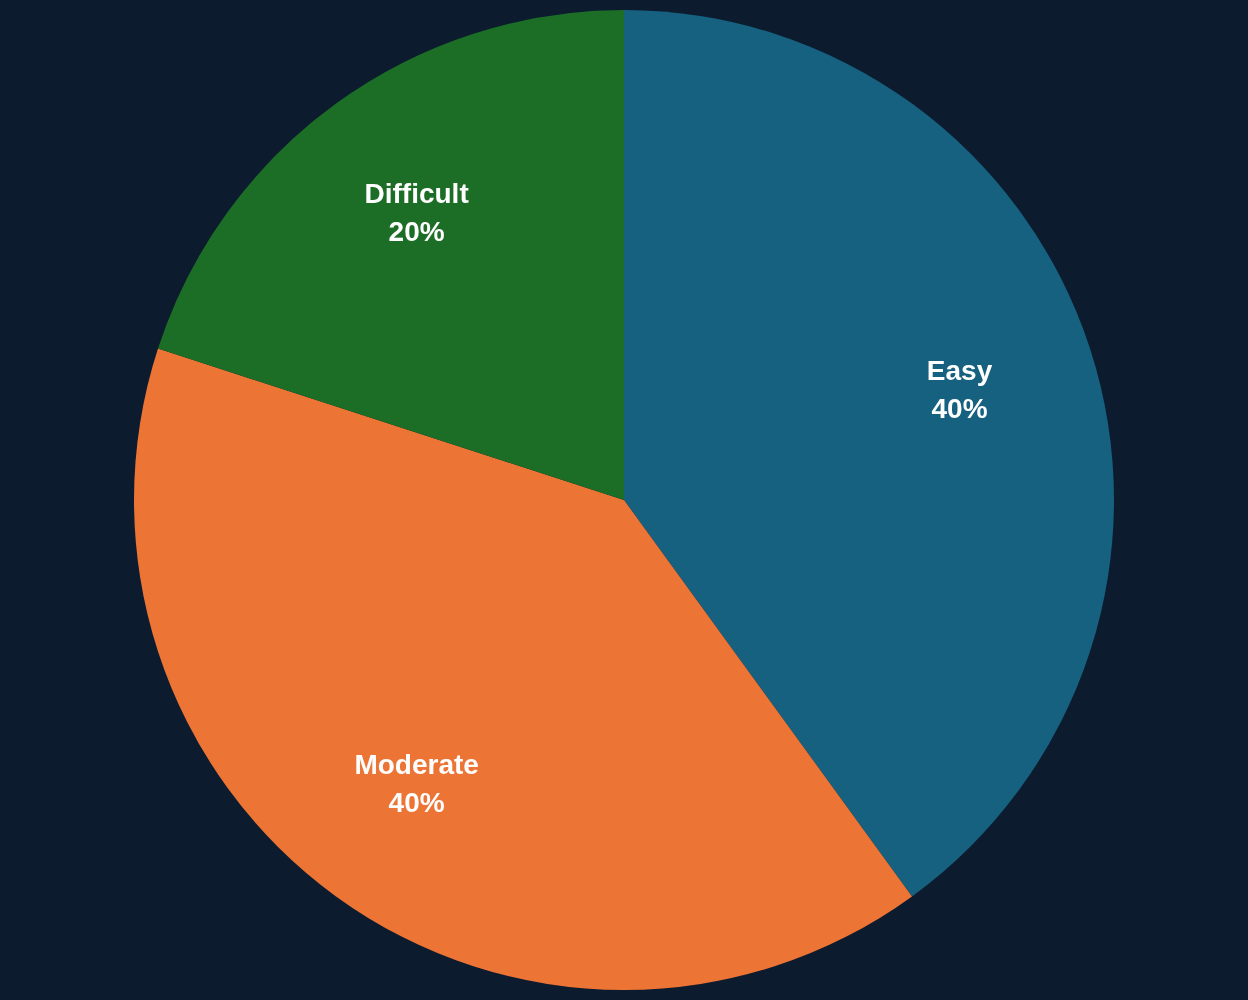 Image resolution: width=1248 pixels, height=1000 pixels. What do you see at coordinates (959, 370) in the screenshot?
I see `slice-label: Easy` at bounding box center [959, 370].